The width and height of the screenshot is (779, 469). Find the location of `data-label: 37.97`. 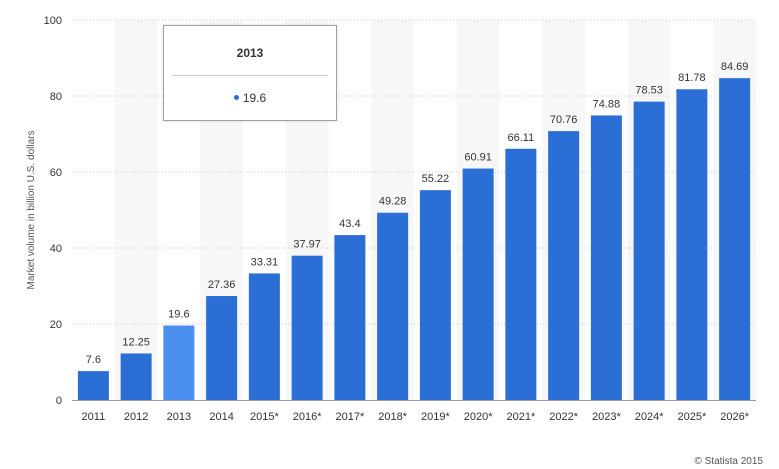

data-label: 37.97 is located at coordinates (307, 245).